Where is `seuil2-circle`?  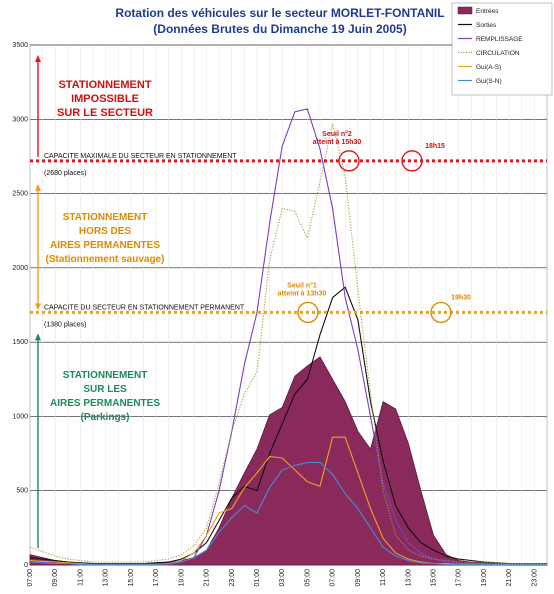 seuil2-circle is located at coordinates (349, 161).